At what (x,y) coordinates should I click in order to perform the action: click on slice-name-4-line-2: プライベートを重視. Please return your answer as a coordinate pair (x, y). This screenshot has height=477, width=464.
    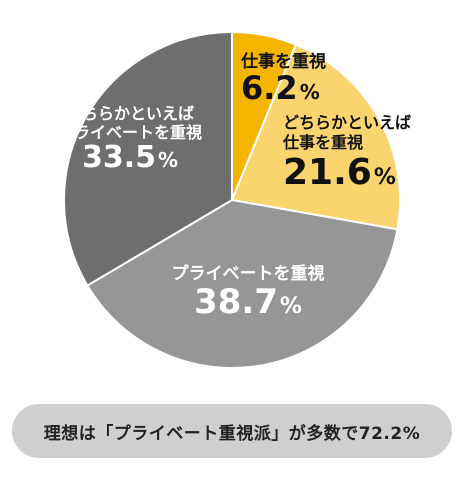
    Looking at the image, I should click on (130, 132).